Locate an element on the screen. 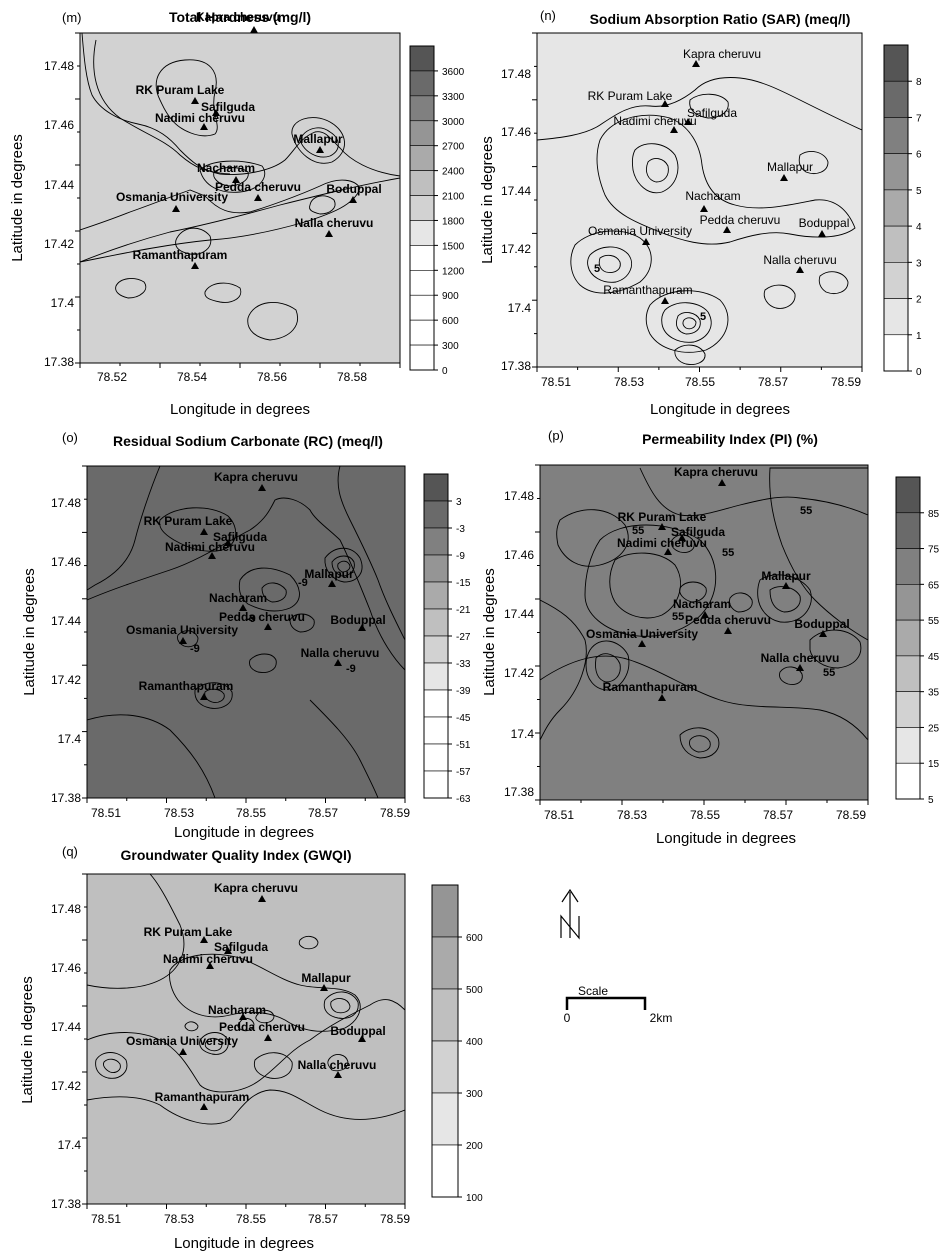  x-tick-label: 78.59 is located at coordinates (846, 382).